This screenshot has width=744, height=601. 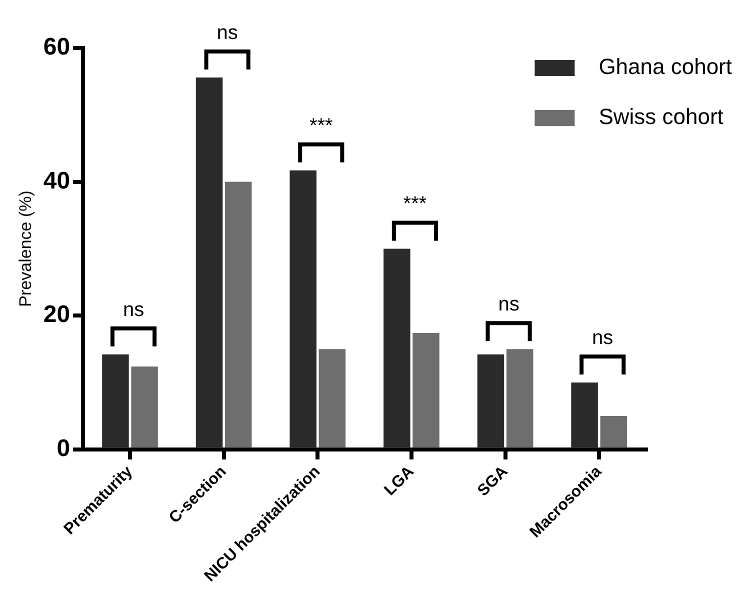 I want to click on legend-label: Ghana cohort, so click(x=665, y=67).